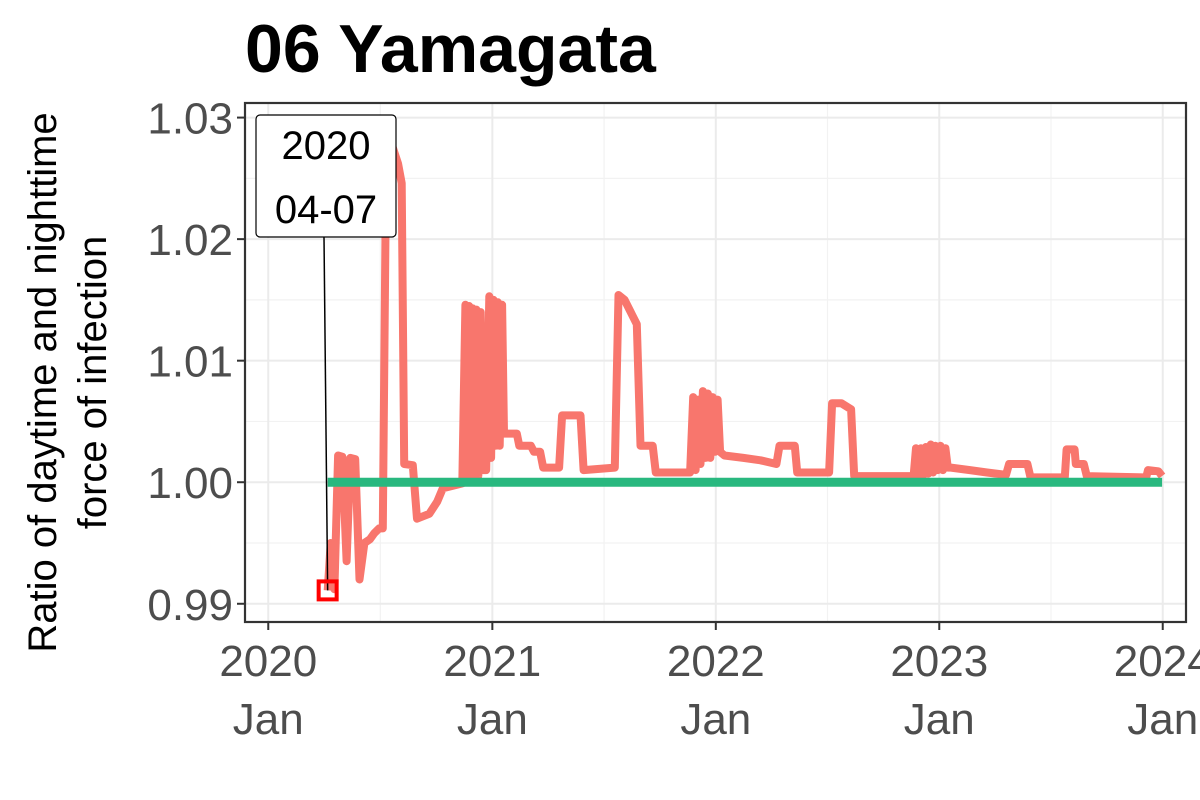 This screenshot has height=800, width=1200. What do you see at coordinates (93, 383) in the screenshot?
I see `y-axis-label-line-2: force of infection` at bounding box center [93, 383].